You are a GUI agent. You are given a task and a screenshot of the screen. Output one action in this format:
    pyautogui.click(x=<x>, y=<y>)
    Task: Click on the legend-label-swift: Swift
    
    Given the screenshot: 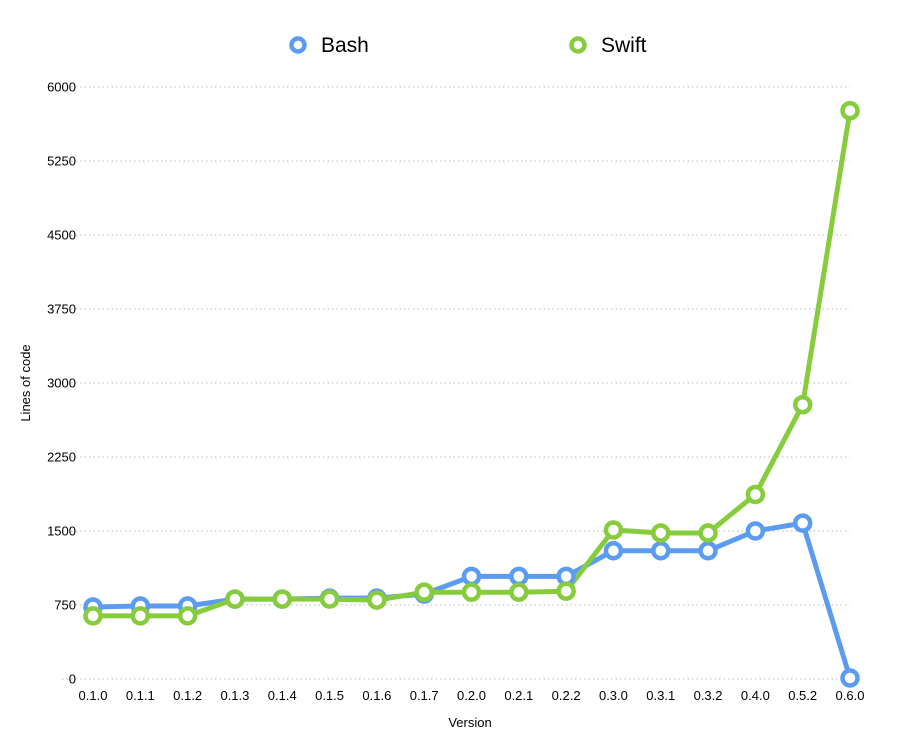 What is the action you would take?
    pyautogui.click(x=624, y=45)
    